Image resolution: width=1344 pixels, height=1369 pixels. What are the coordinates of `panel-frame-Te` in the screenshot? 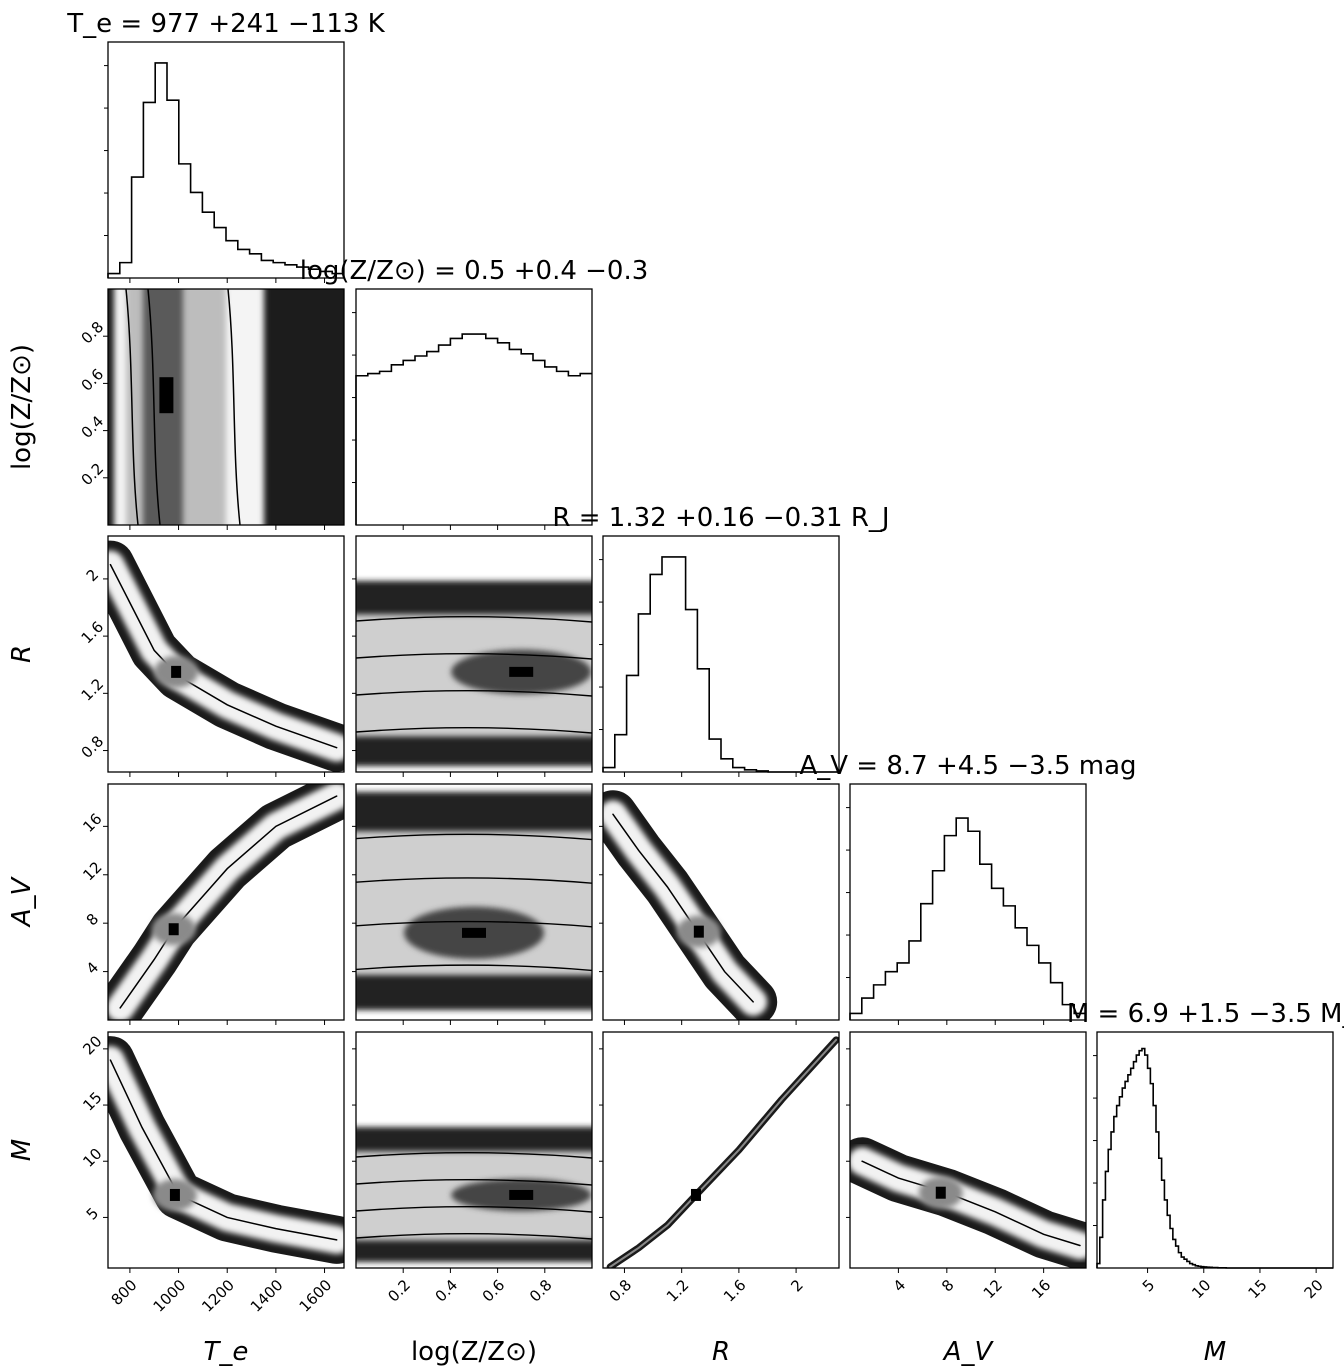 It's located at (226, 160).